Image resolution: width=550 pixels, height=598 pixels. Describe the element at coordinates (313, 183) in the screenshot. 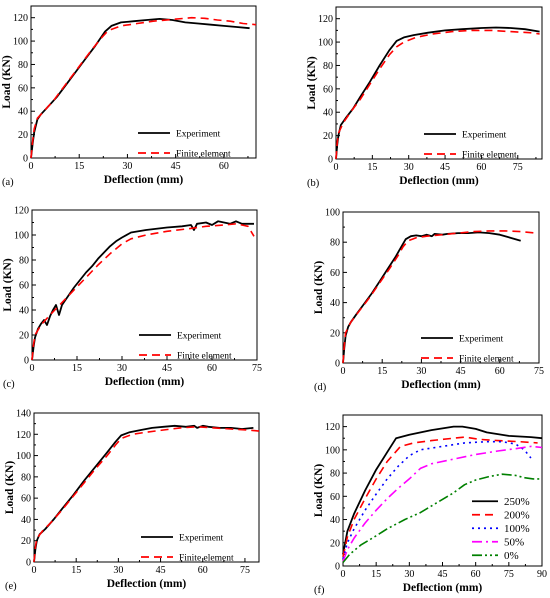

I see `panel-label: (b)` at that location.